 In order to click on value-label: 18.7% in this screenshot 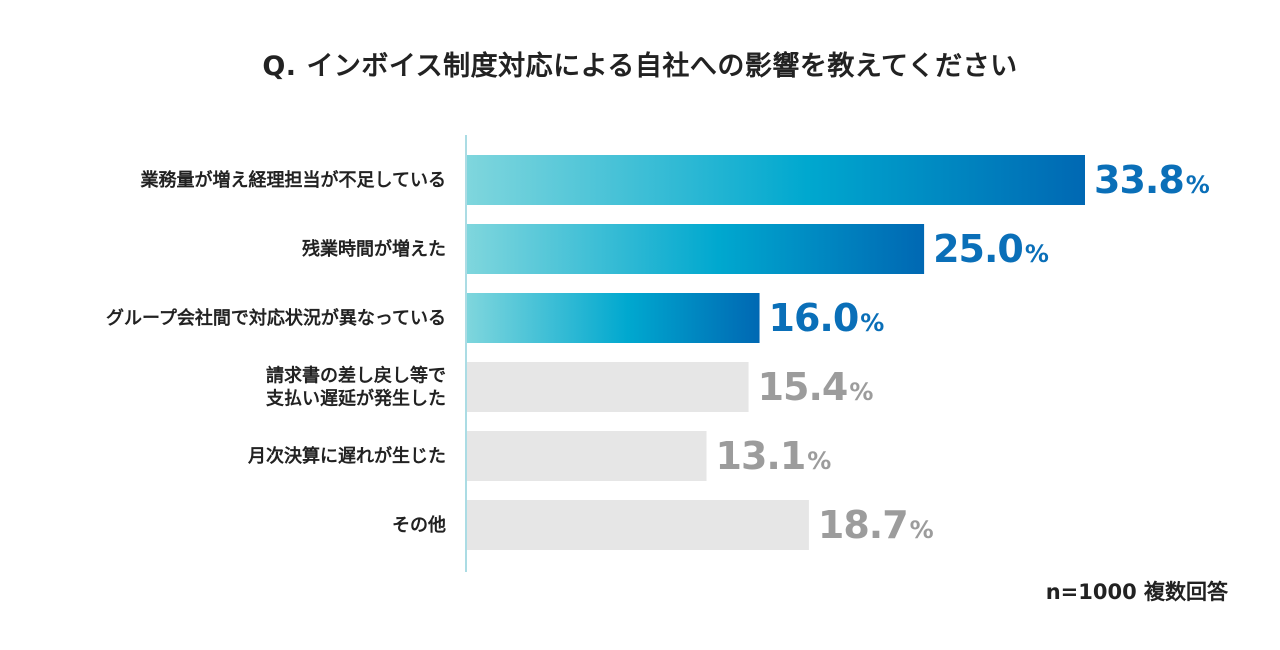, I will do `click(876, 525)`.